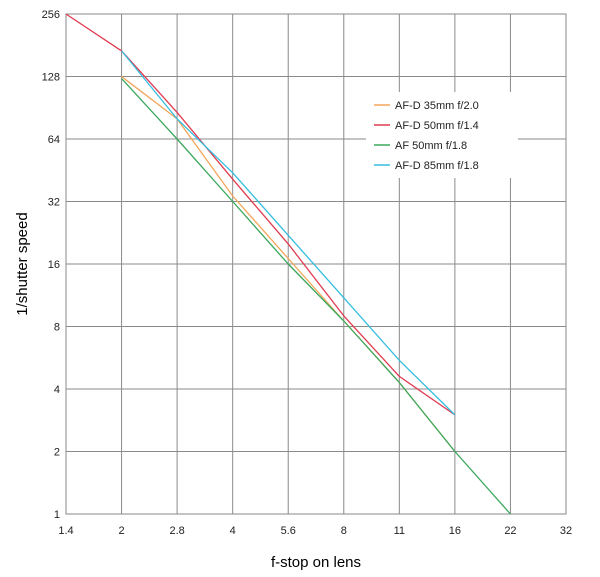 The image size is (600, 577). I want to click on y-tick-label: 256, so click(51, 15).